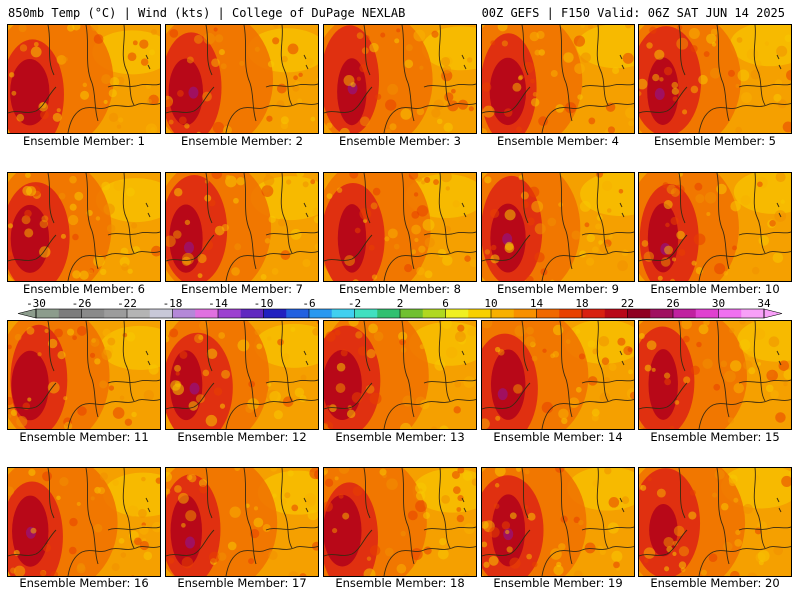  Describe the element at coordinates (264, 304) in the screenshot. I see `colorbar-tick-label: -10` at that location.